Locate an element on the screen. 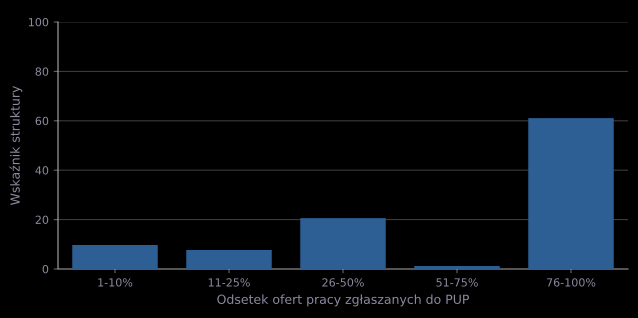 The width and height of the screenshot is (638, 318). y-tick-label: 40 is located at coordinates (41, 170).